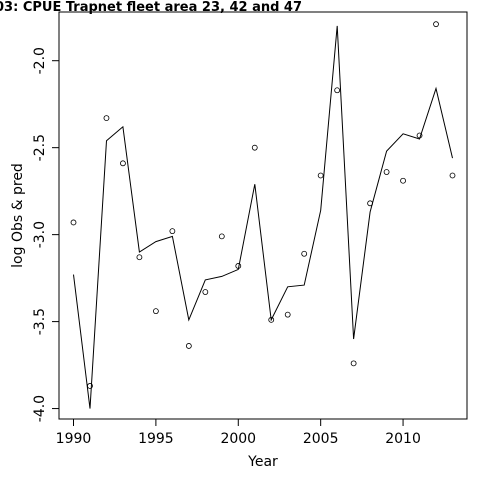 Image resolution: width=480 pixels, height=480 pixels. What do you see at coordinates (238, 439) in the screenshot?
I see `x-tick-label: 2000` at bounding box center [238, 439].